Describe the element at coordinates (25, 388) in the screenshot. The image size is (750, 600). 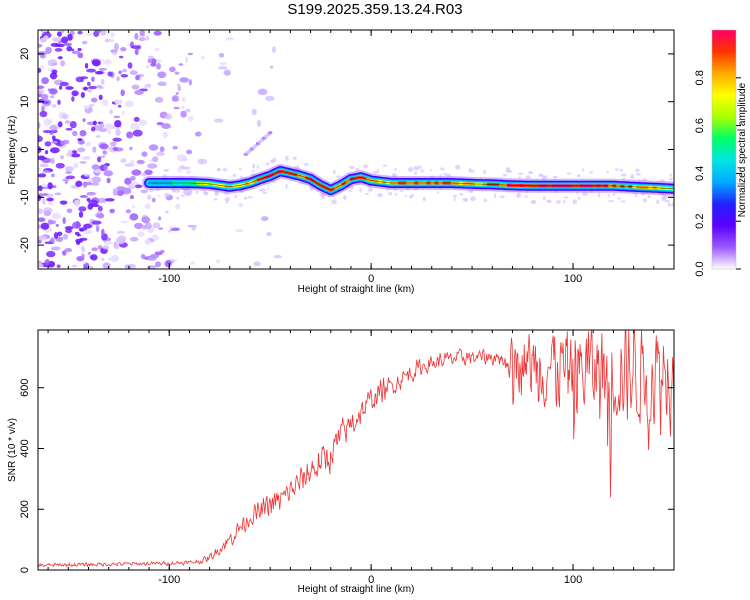
I see `snr-y-tick-label: 600` at that location.